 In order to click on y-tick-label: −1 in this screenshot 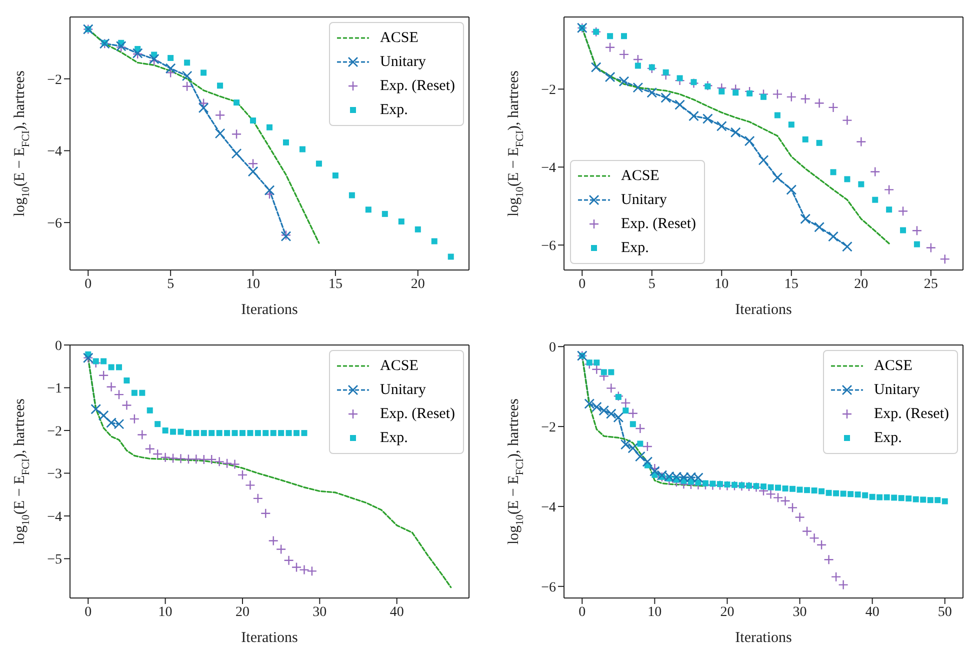, I will do `click(54, 389)`.